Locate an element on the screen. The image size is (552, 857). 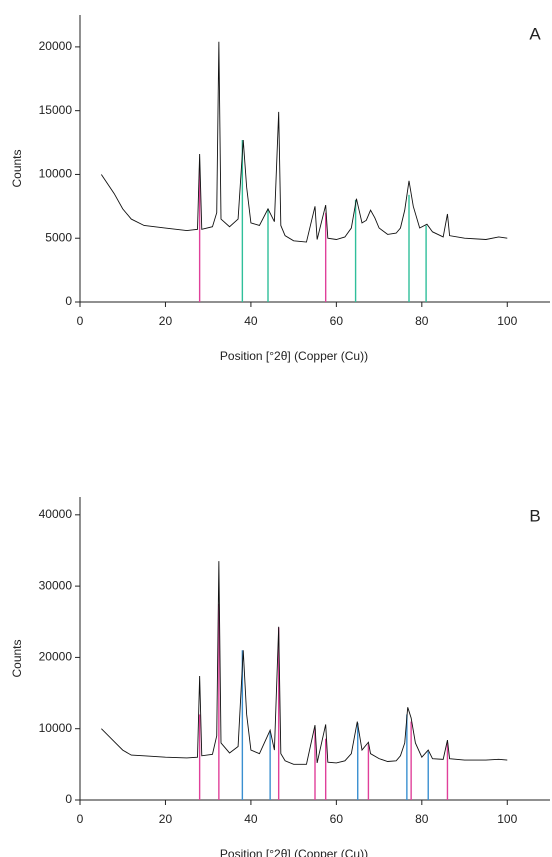
y-tick-label: 40000 is located at coordinates (56, 514).